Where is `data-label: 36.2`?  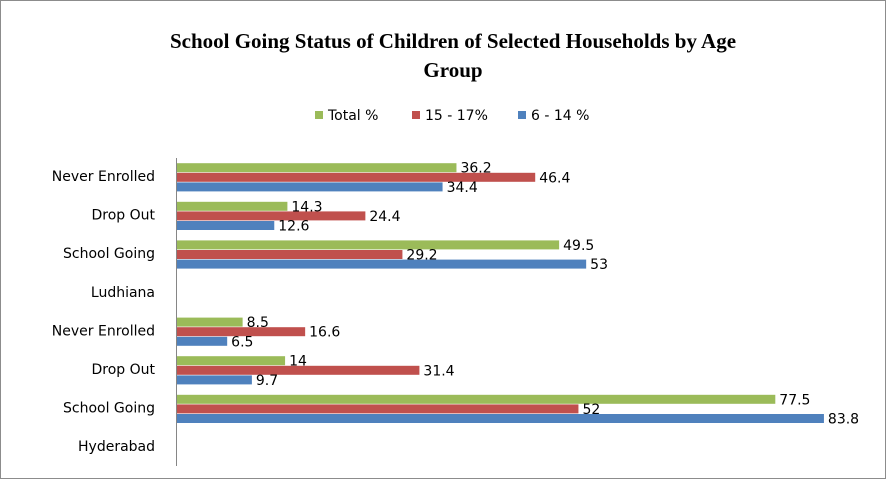
data-label: 36.2 is located at coordinates (475, 169).